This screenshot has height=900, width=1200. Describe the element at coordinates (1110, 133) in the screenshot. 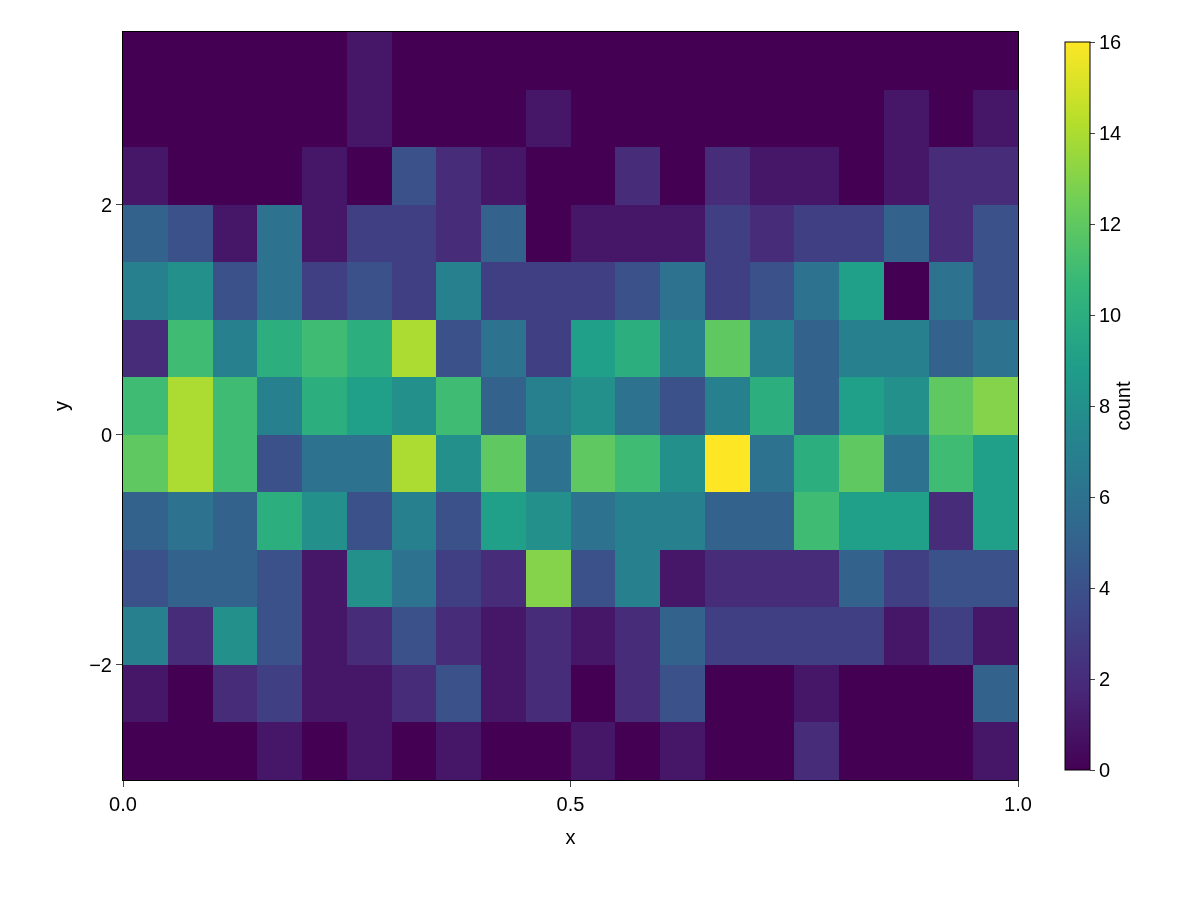

I see `color-bar-label: 14` at that location.